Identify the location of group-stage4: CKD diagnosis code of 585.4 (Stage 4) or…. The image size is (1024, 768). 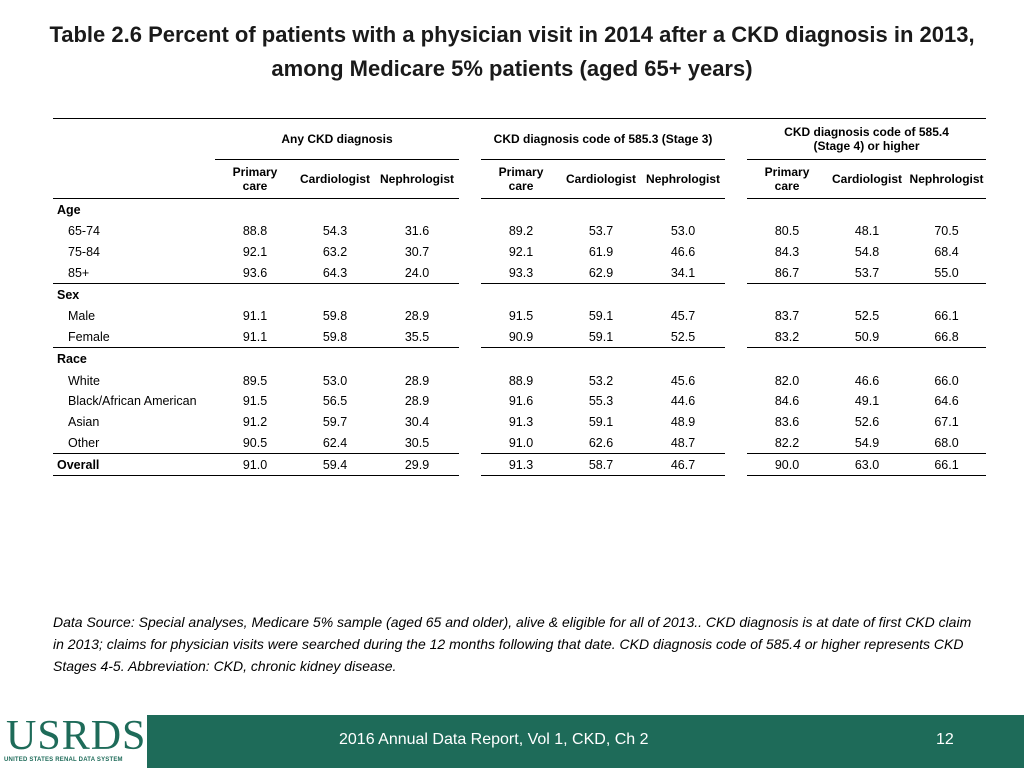
(867, 139).